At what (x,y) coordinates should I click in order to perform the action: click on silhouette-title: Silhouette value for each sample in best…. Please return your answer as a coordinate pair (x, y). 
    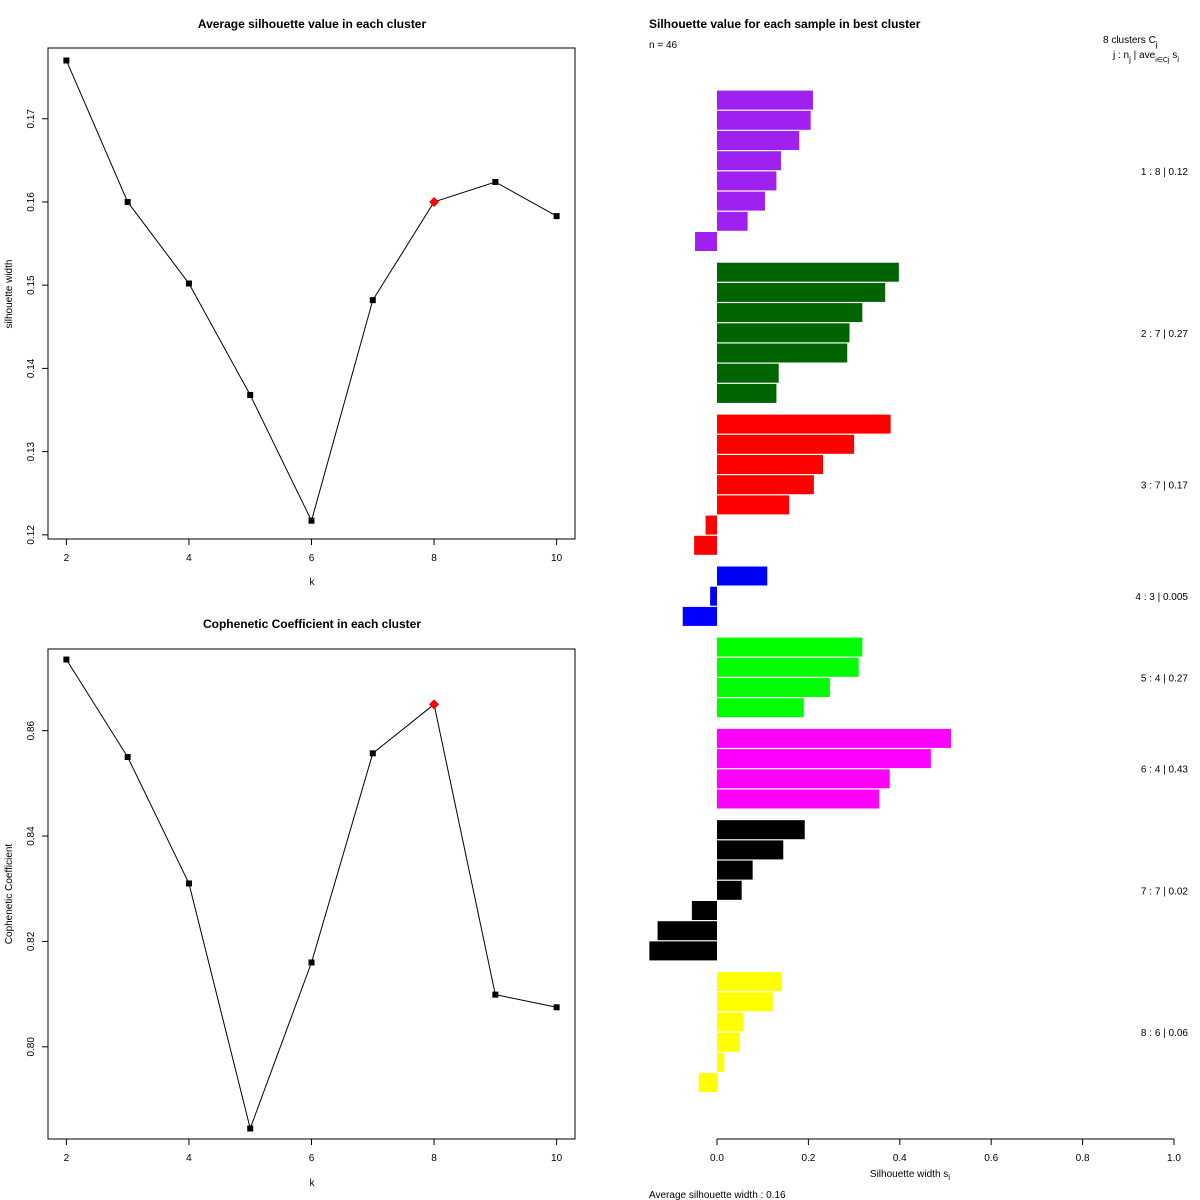
    Looking at the image, I should click on (785, 24).